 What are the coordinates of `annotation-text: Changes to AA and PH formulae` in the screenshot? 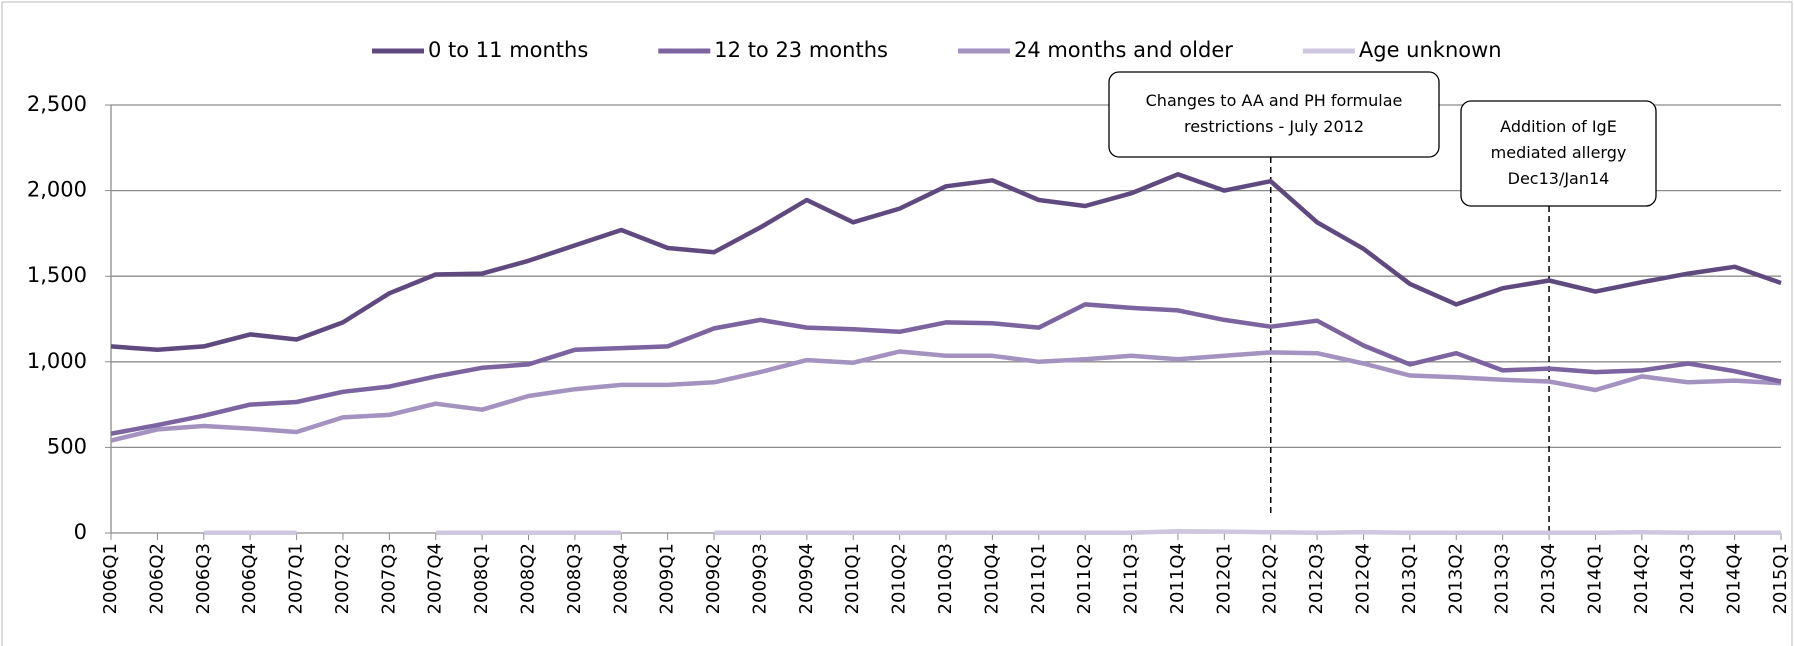 It's located at (1274, 100).